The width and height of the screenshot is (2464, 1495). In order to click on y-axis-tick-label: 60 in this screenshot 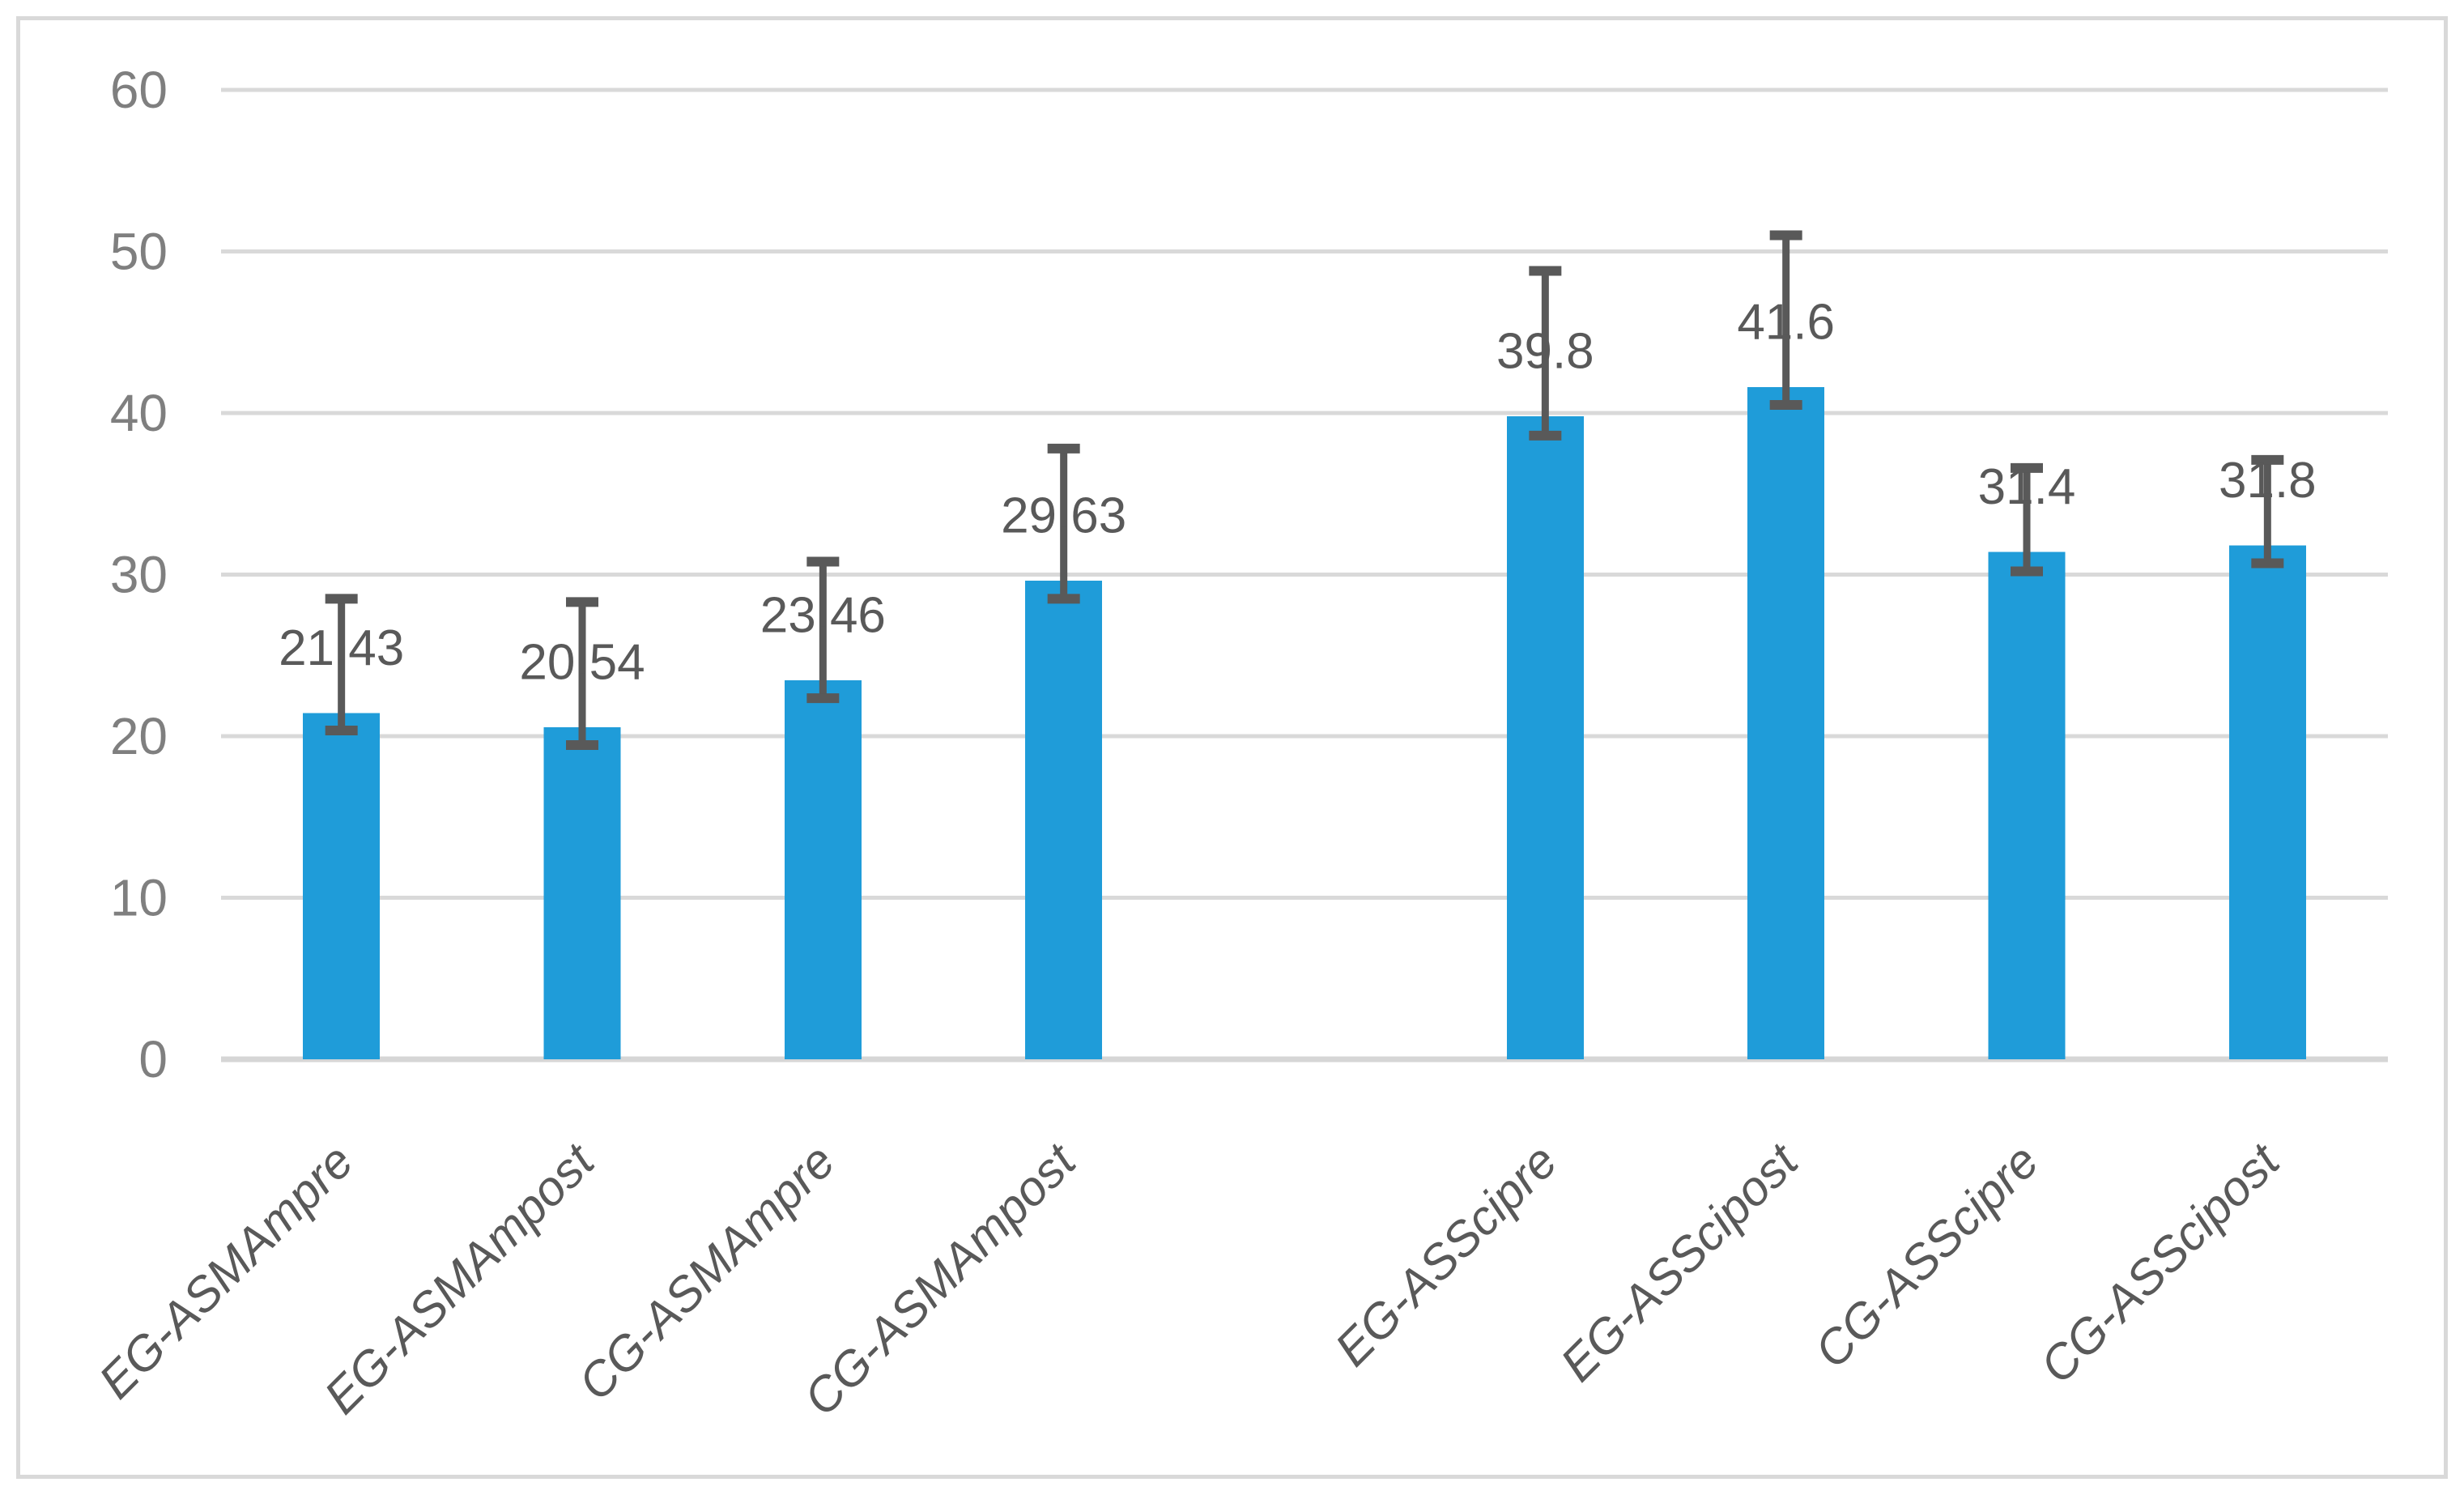, I will do `click(139, 90)`.